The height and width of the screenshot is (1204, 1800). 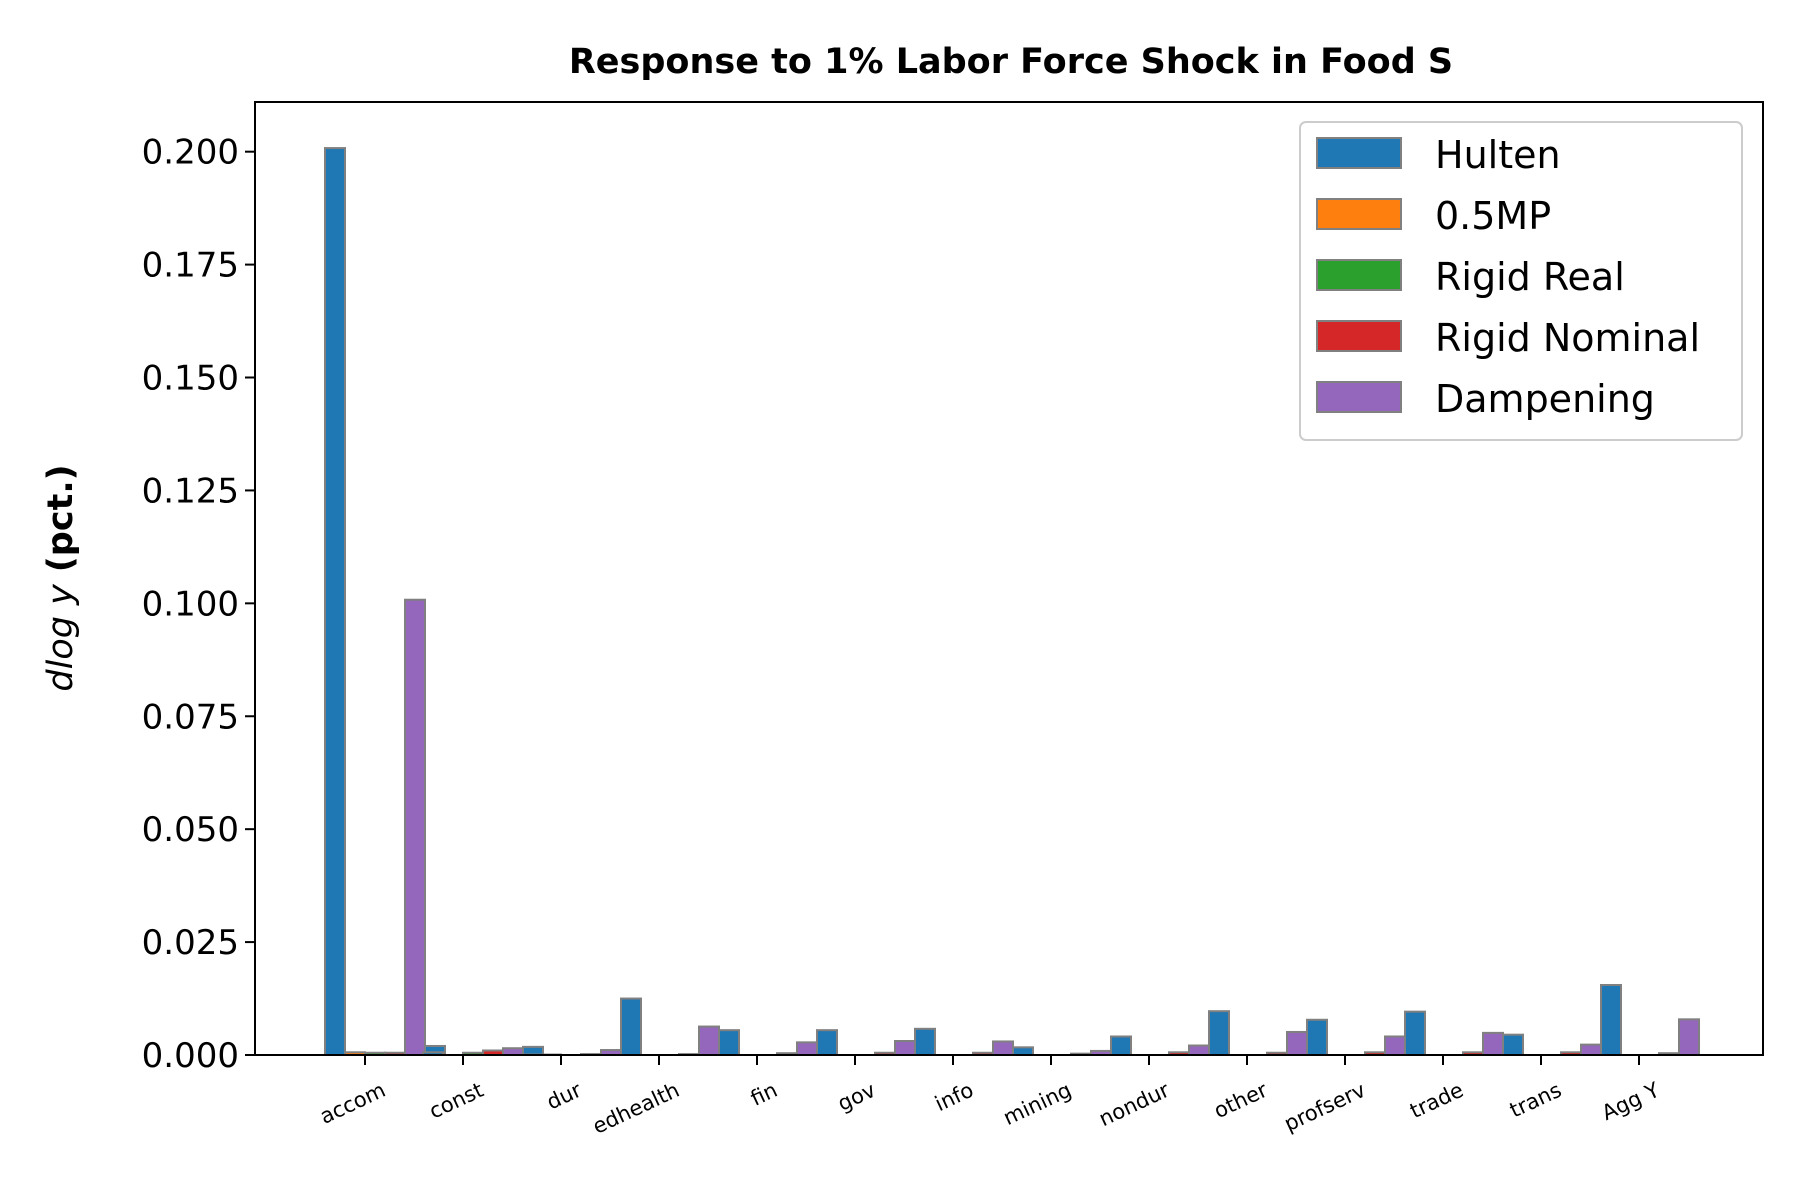 What do you see at coordinates (190, 266) in the screenshot?
I see `y-tick-label: 0.175` at bounding box center [190, 266].